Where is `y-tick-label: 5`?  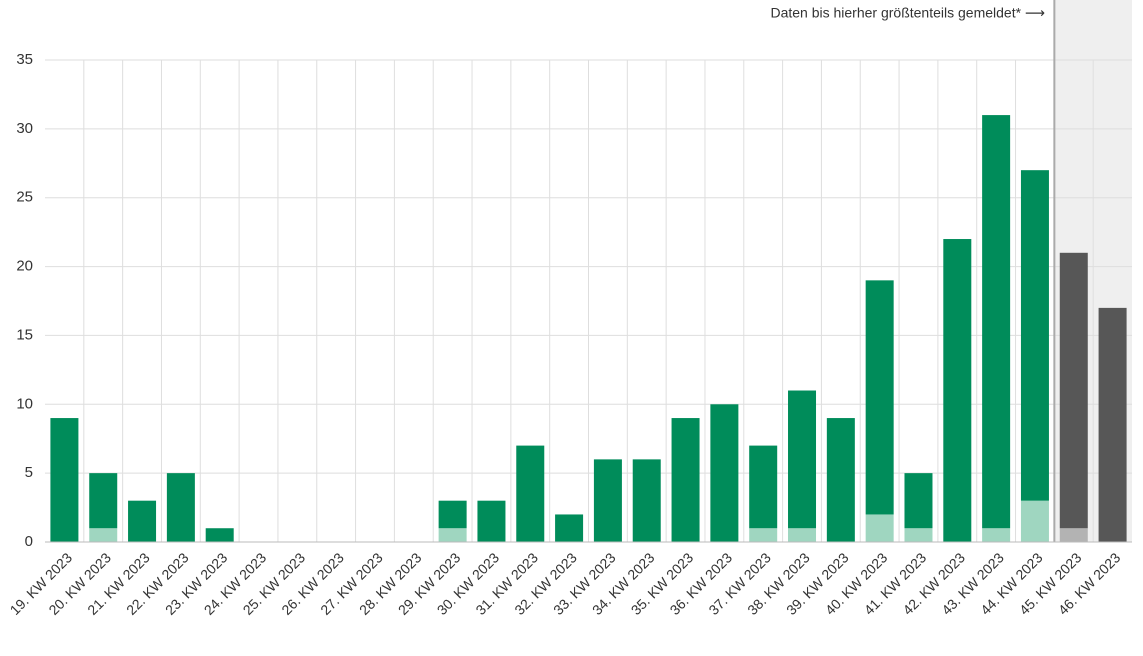
y-tick-label: 5 is located at coordinates (29, 472).